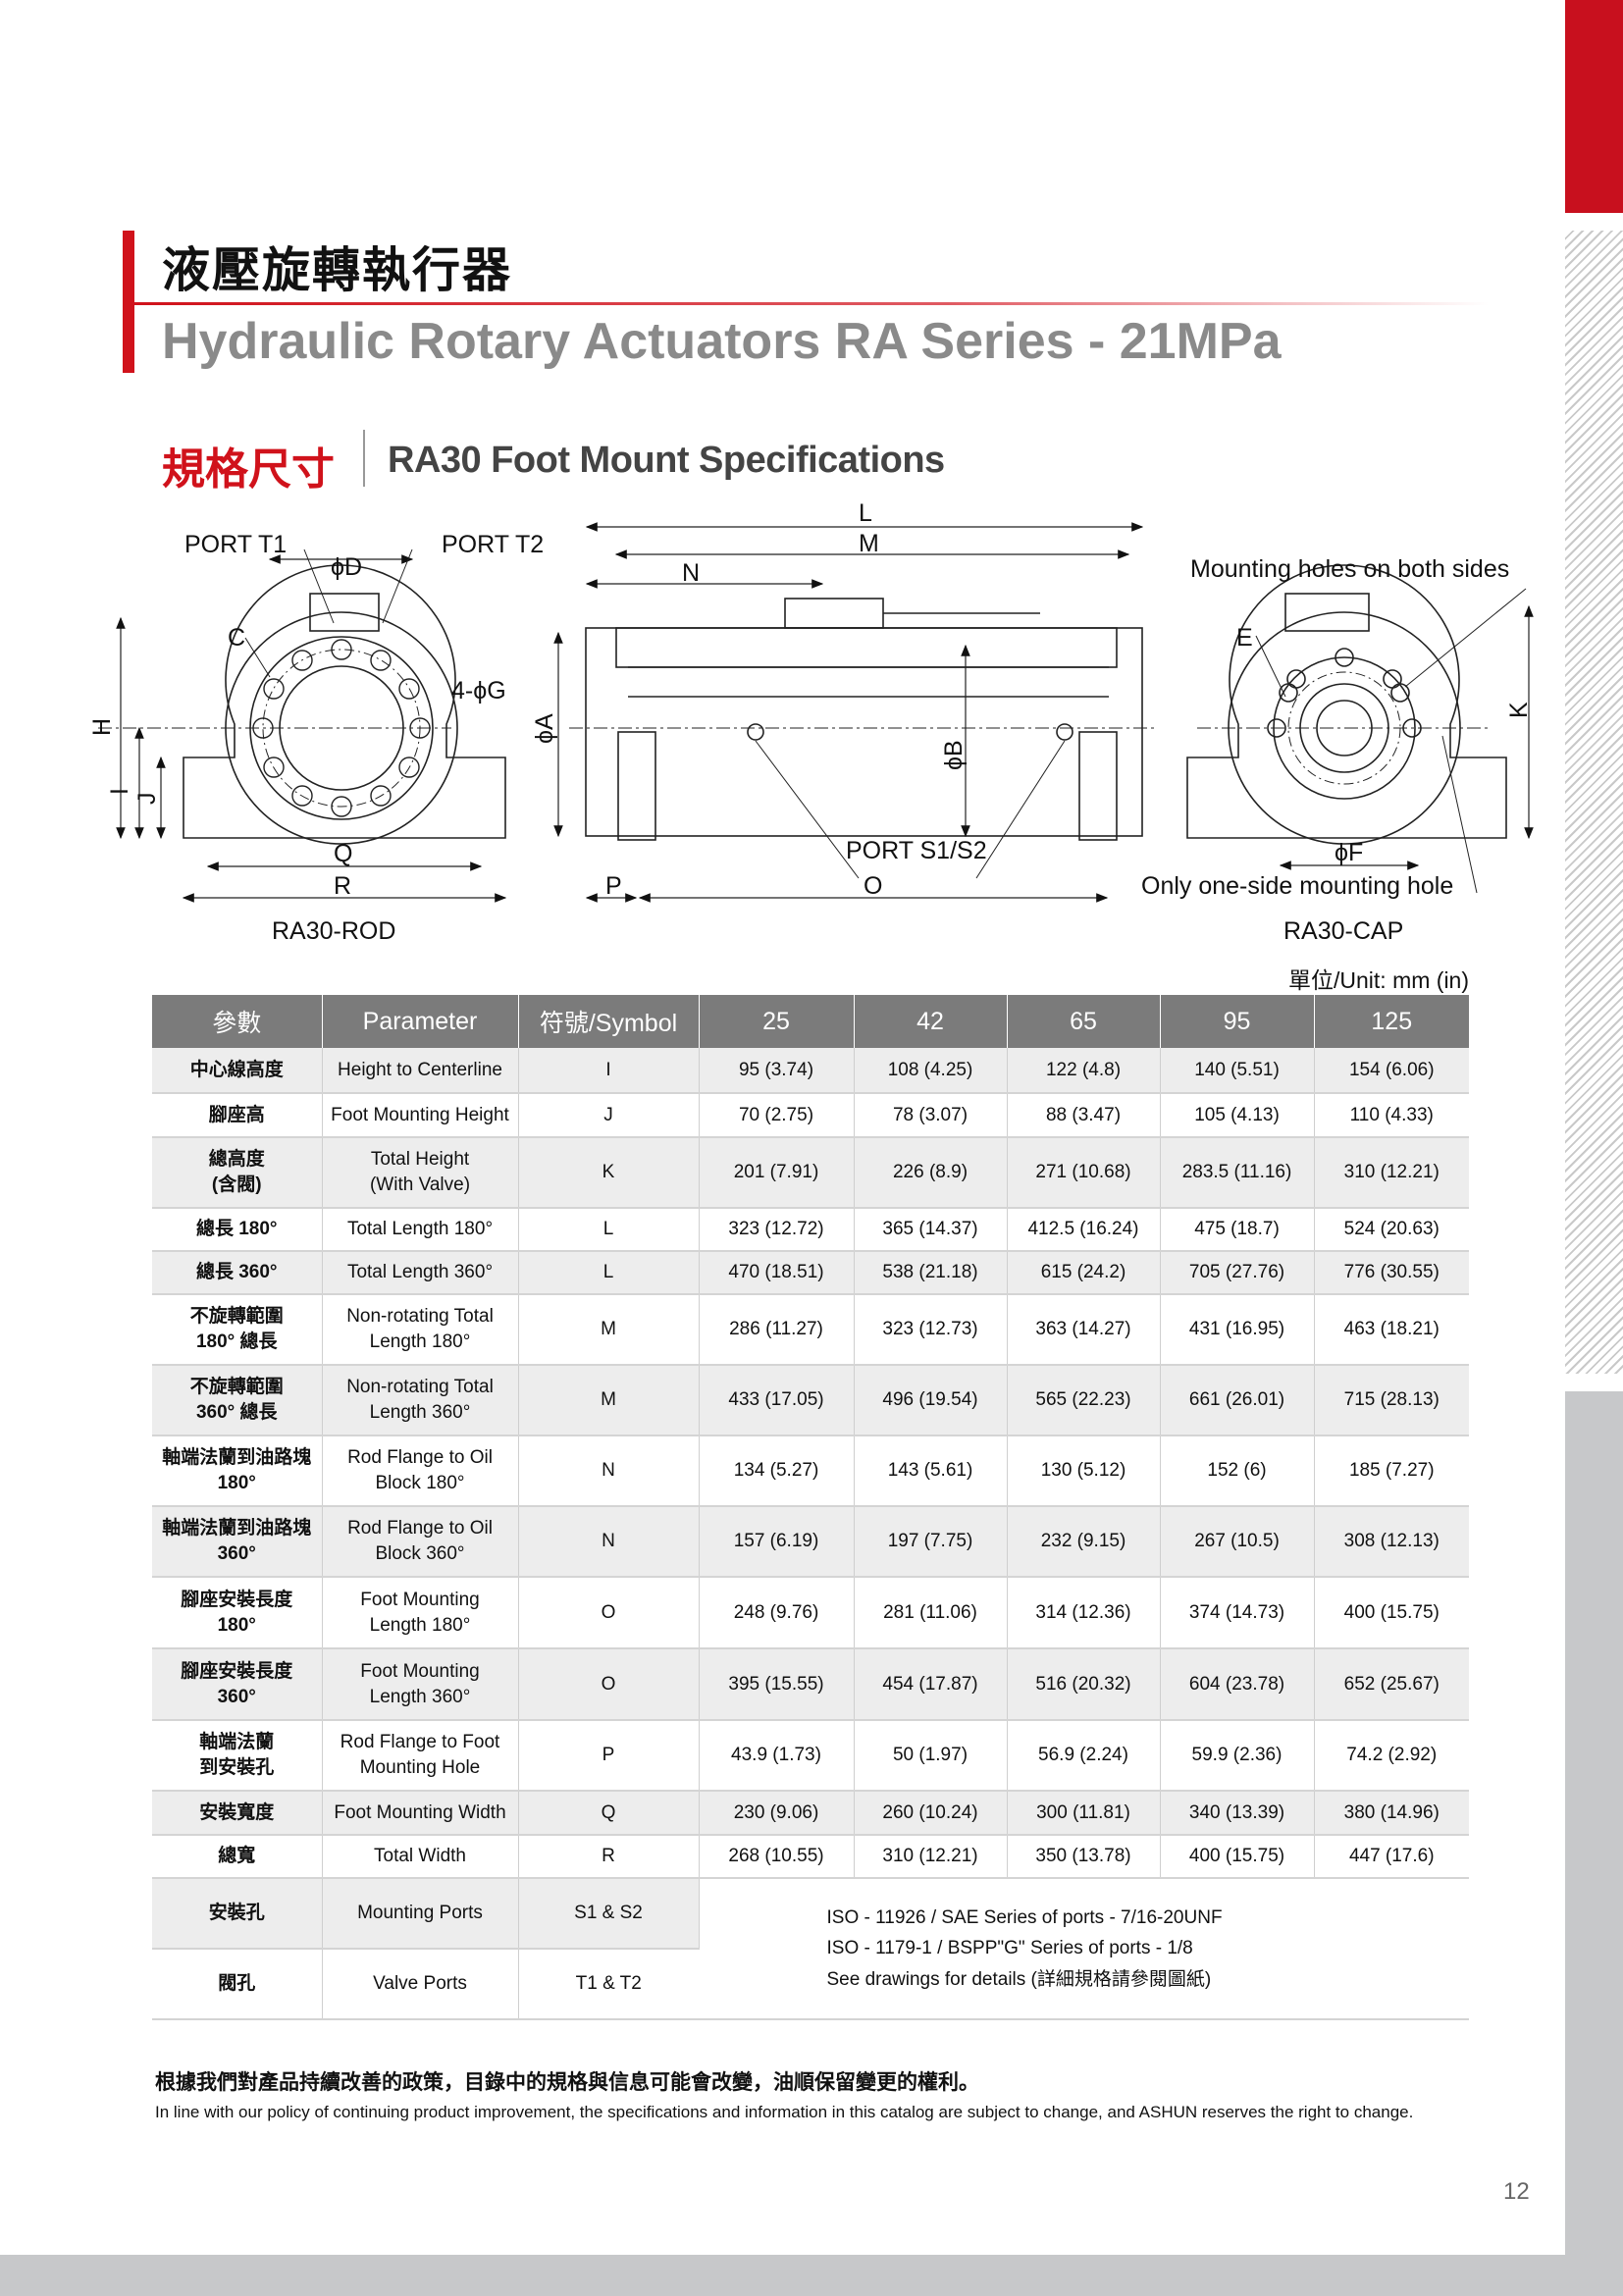 This screenshot has height=2296, width=1623. What do you see at coordinates (1237, 1756) in the screenshot?
I see `value-cell: 59.9 (2.36)` at bounding box center [1237, 1756].